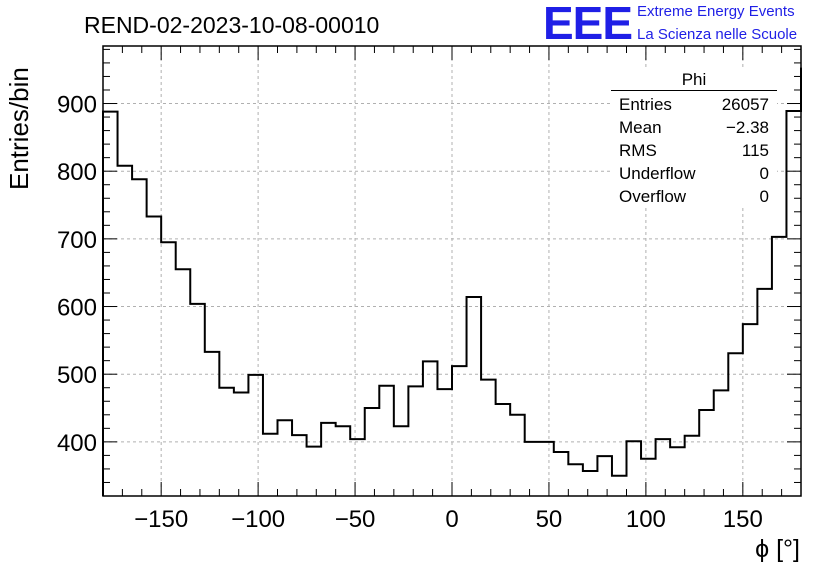 Image resolution: width=836 pixels, height=572 pixels. What do you see at coordinates (232, 25) in the screenshot?
I see `run-title: REND-02-2023-10-08-00010` at bounding box center [232, 25].